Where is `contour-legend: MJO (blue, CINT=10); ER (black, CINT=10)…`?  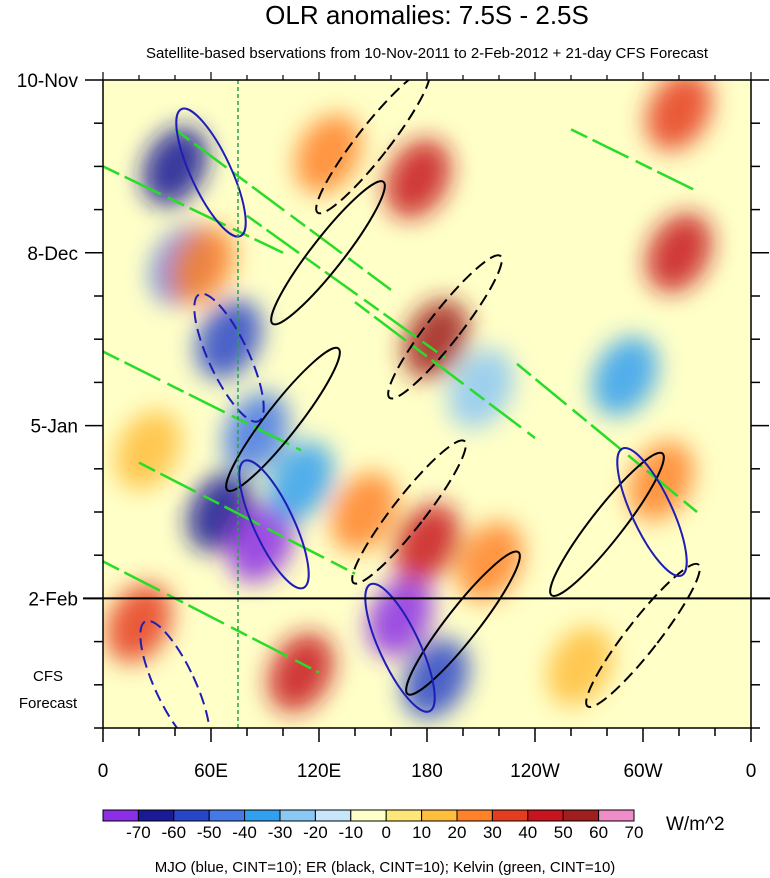 contour-legend: MJO (blue, CINT=10); ER (black, CINT=10)… is located at coordinates (385, 867).